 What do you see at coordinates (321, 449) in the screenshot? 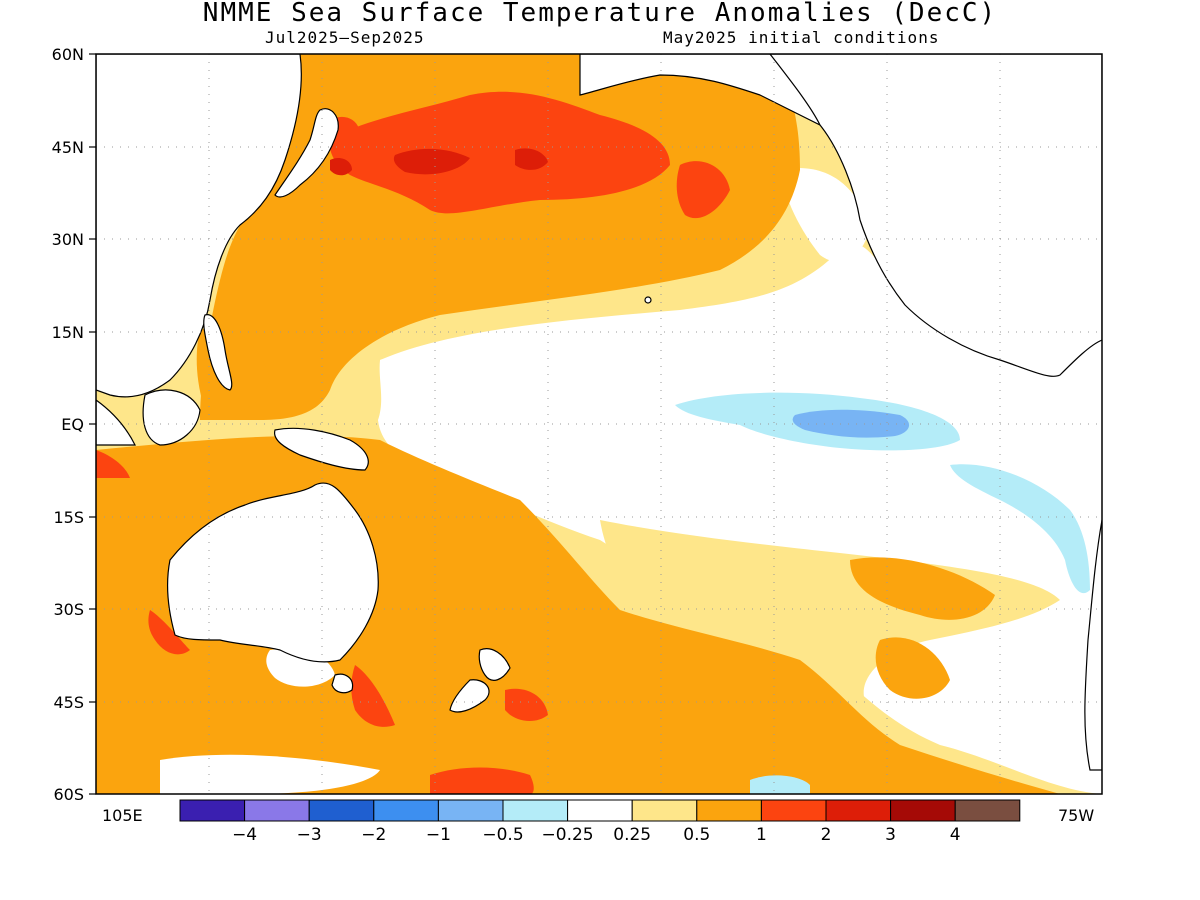
I see `coast-new-guinea` at bounding box center [321, 449].